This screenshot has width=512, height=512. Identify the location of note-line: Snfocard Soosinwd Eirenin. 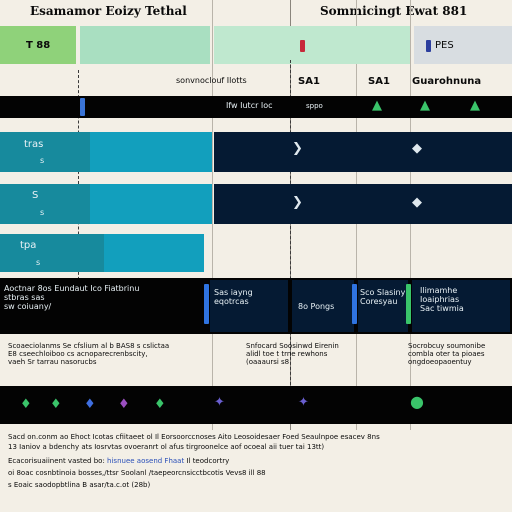
(292, 346).